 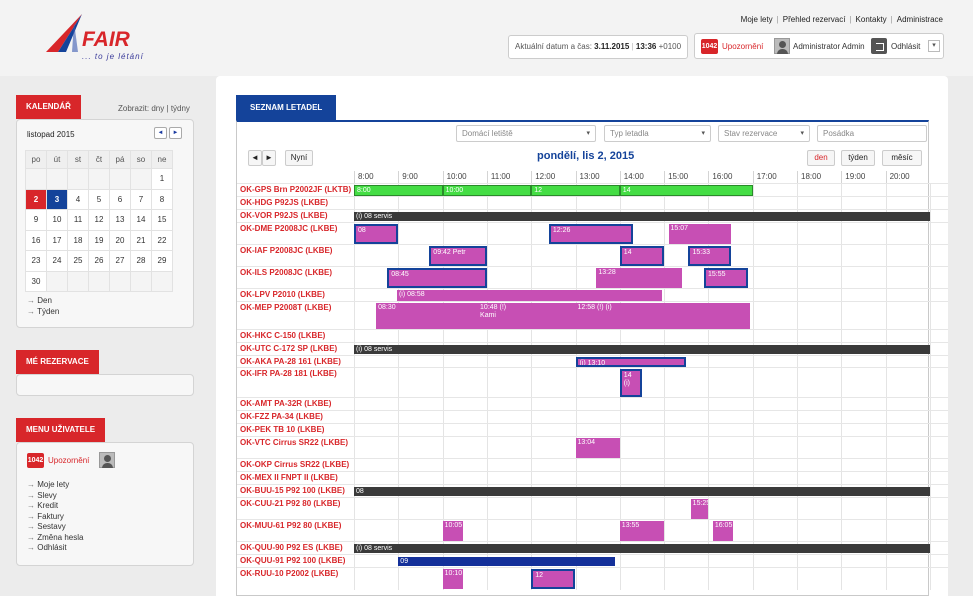 I want to click on reservation-block: 08:30, so click(x=563, y=316).